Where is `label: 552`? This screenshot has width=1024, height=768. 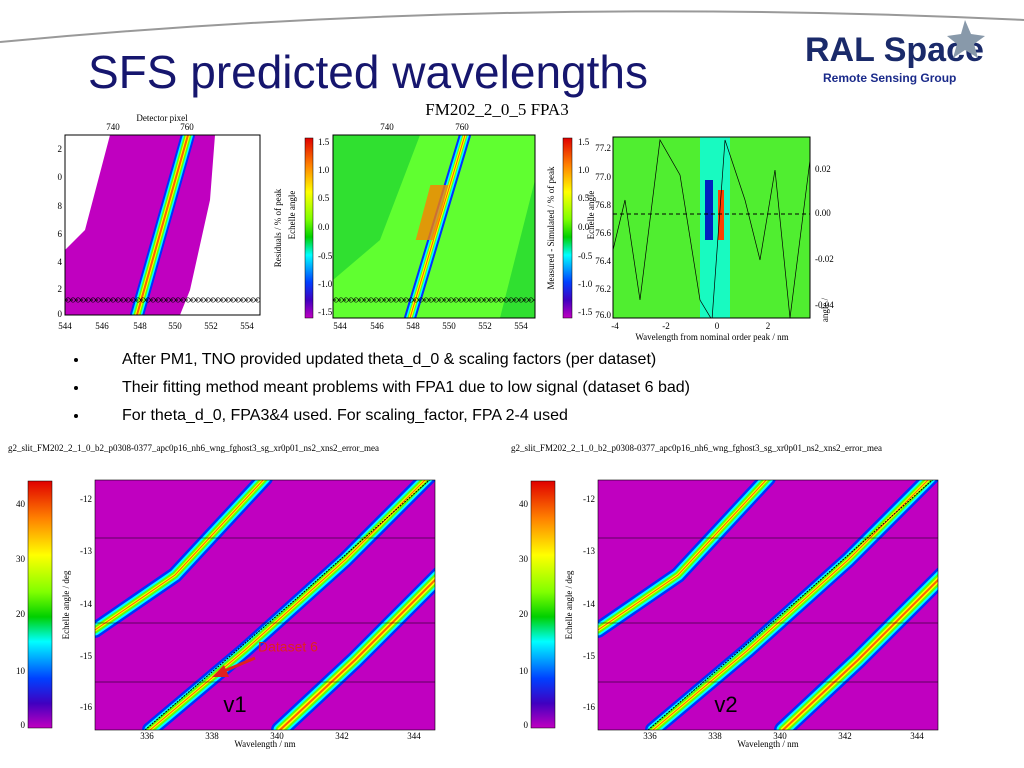 label: 552 is located at coordinates (485, 326).